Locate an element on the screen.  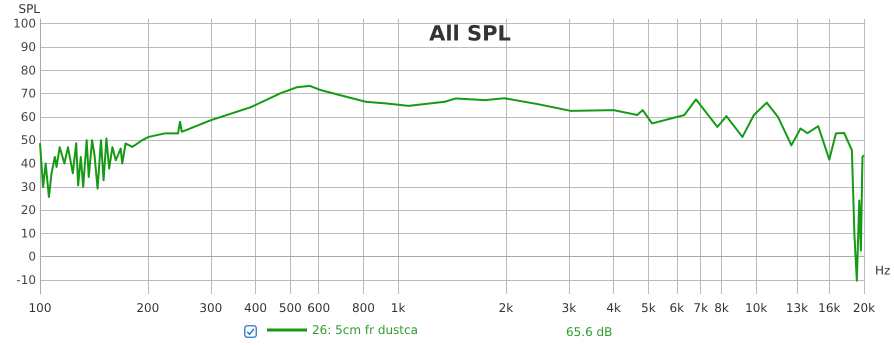
y-tick-label: 10 is located at coordinates (28, 233).